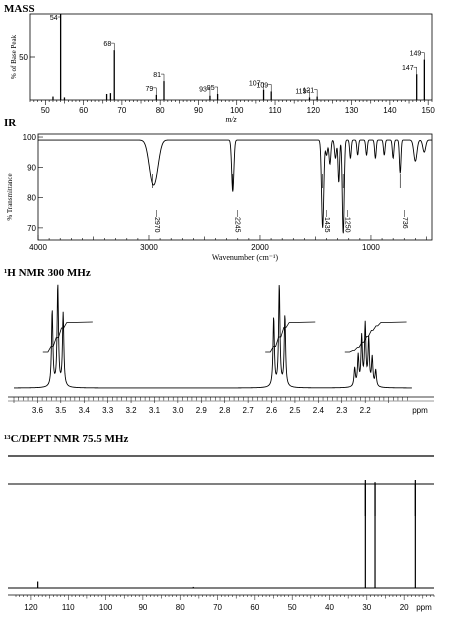 The height and width of the screenshot is (622, 454). What do you see at coordinates (23, 57) in the screenshot?
I see `ms-ytick-label: 50` at bounding box center [23, 57].